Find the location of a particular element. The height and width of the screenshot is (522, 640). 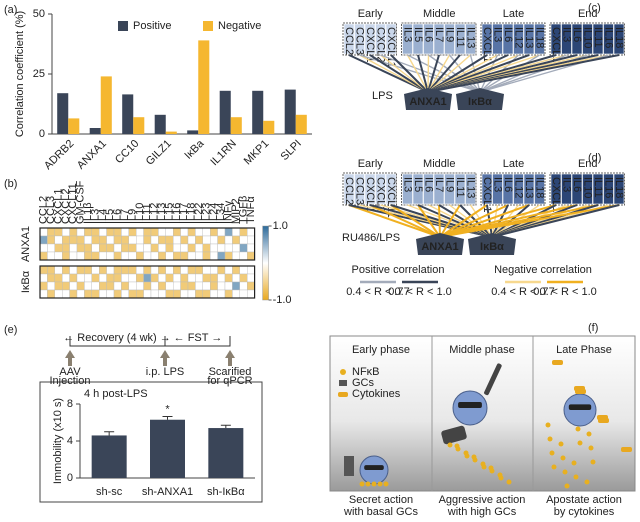

sunglasses is located at coordinates (470, 405).